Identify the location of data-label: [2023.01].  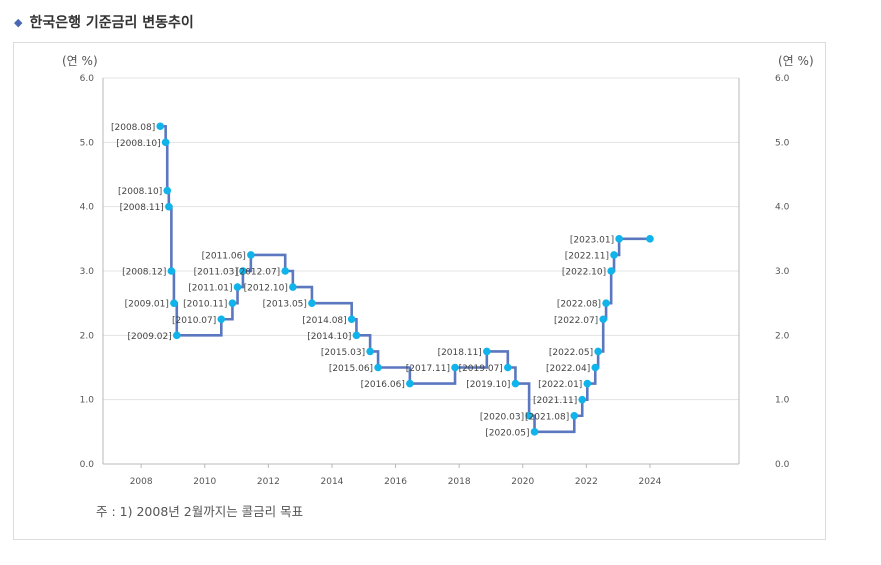
(592, 240).